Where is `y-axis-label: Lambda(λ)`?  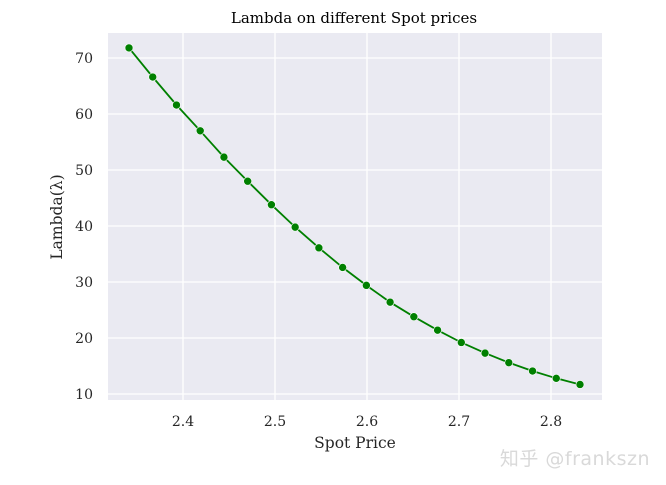 y-axis-label: Lambda(λ) is located at coordinates (57, 216).